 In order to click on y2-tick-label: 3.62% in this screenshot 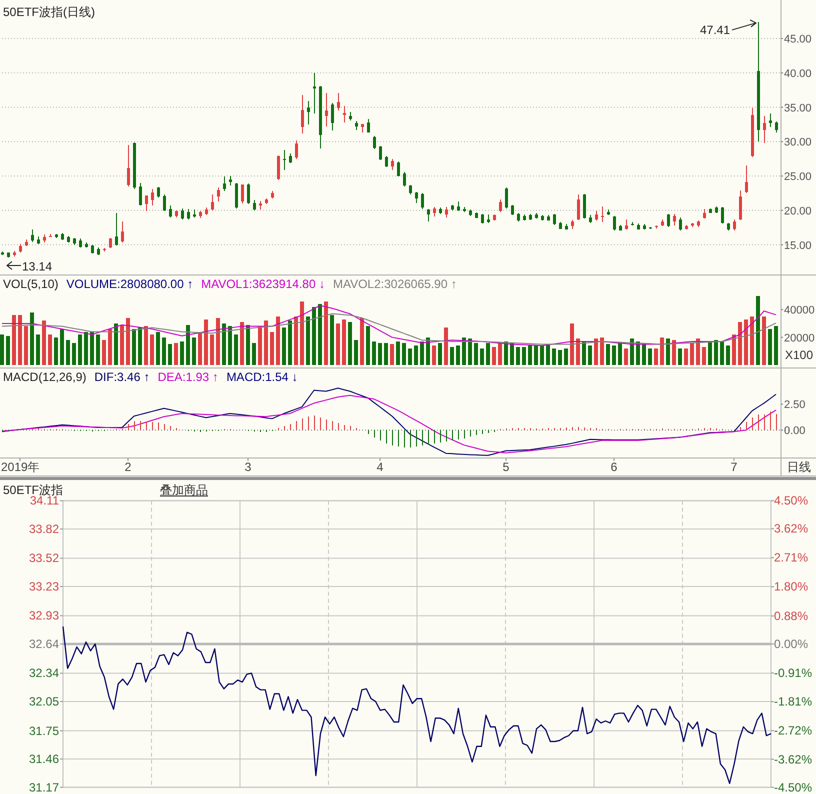, I will do `click(791, 529)`.